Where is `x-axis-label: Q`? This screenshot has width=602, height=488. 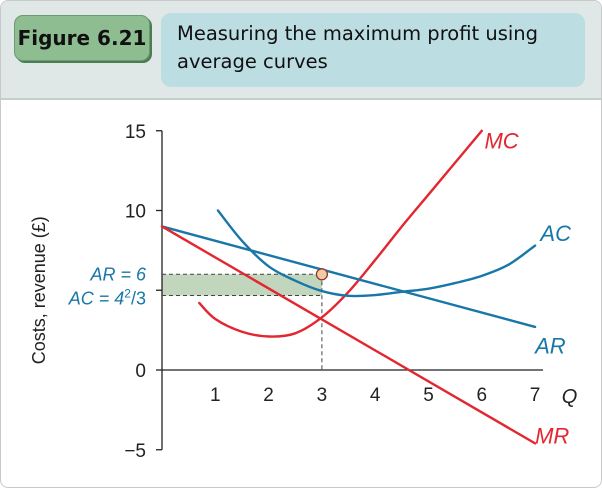
x-axis-label: Q is located at coordinates (570, 397).